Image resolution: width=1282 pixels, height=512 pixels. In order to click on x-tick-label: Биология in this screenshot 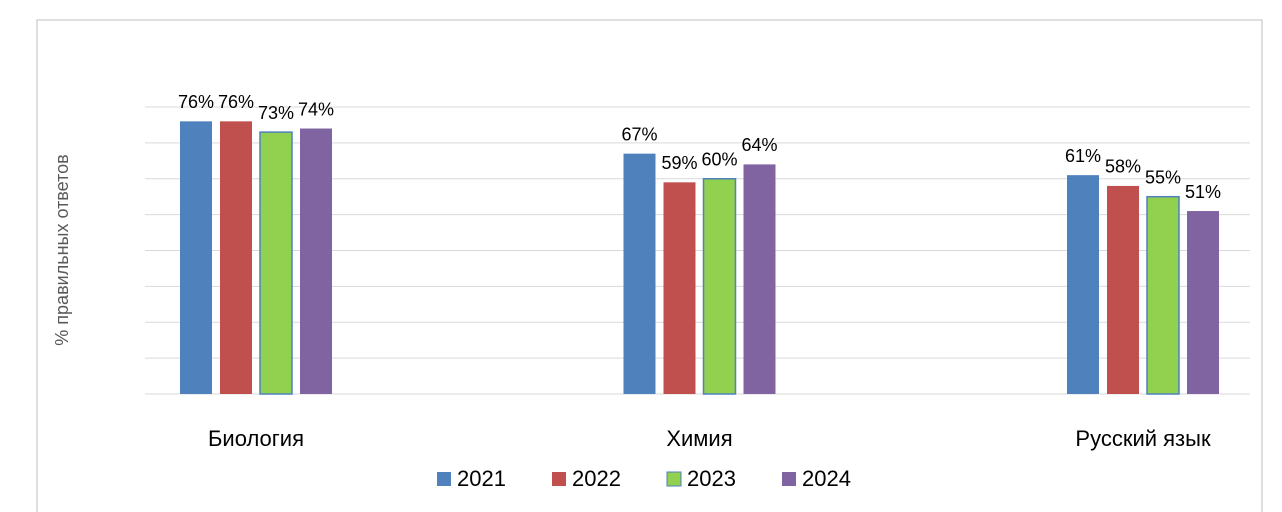, I will do `click(256, 438)`.